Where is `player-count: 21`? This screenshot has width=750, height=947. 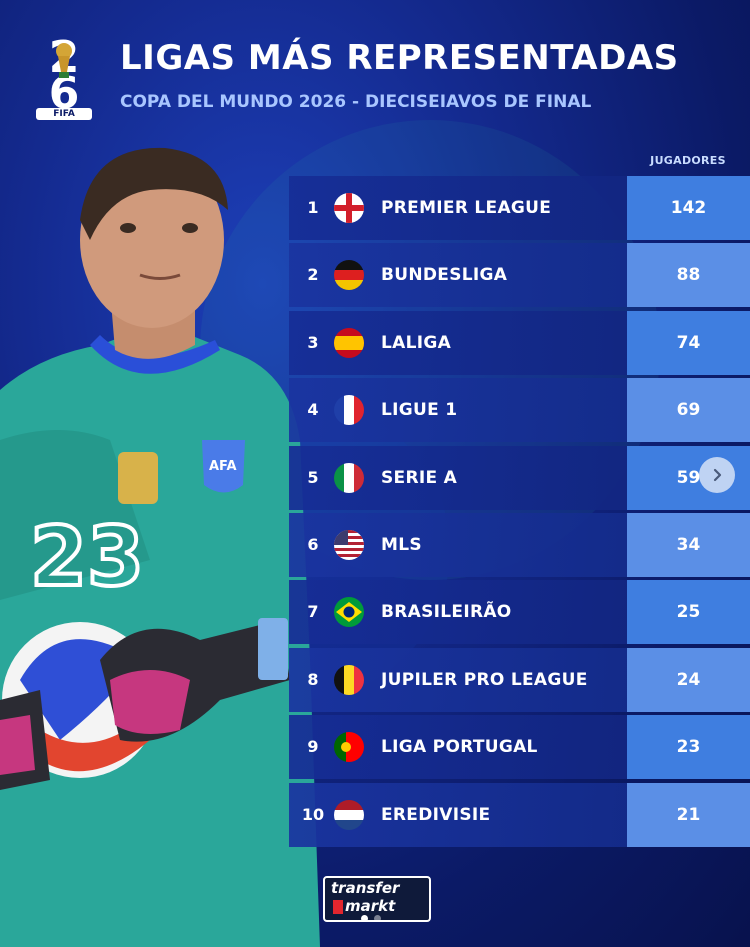 player-count: 21 is located at coordinates (688, 814).